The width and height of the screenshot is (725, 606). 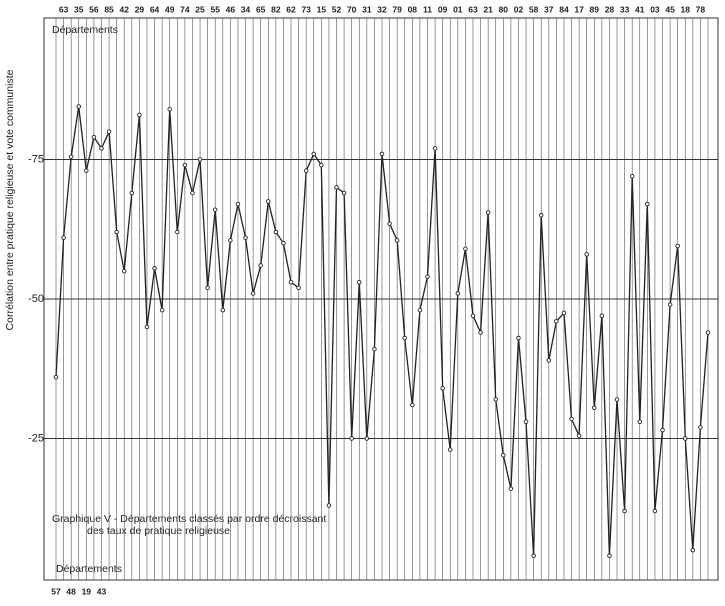 I want to click on y-tick-label: -75, so click(x=36, y=159).